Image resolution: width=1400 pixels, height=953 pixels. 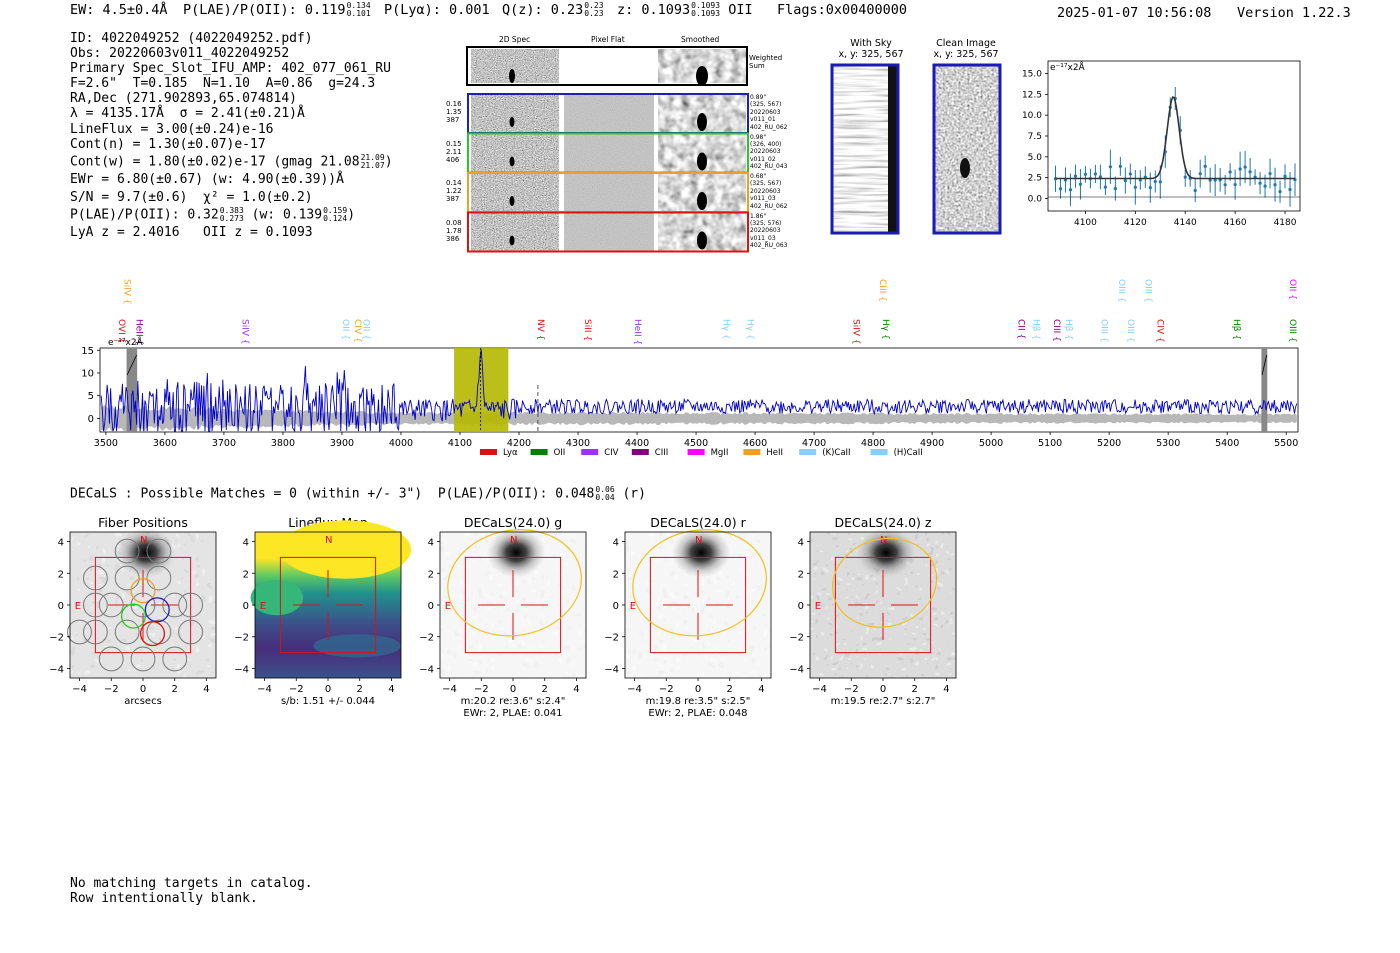 I want to click on spectrum-error-band, so click(x=698, y=418).